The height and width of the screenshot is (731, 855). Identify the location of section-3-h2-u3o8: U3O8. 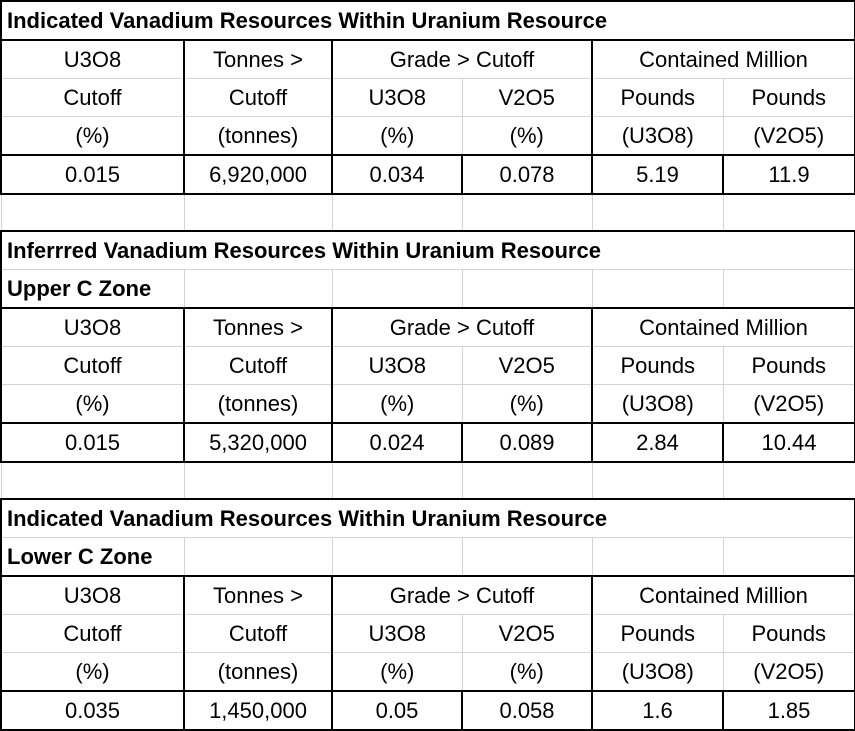
(397, 633).